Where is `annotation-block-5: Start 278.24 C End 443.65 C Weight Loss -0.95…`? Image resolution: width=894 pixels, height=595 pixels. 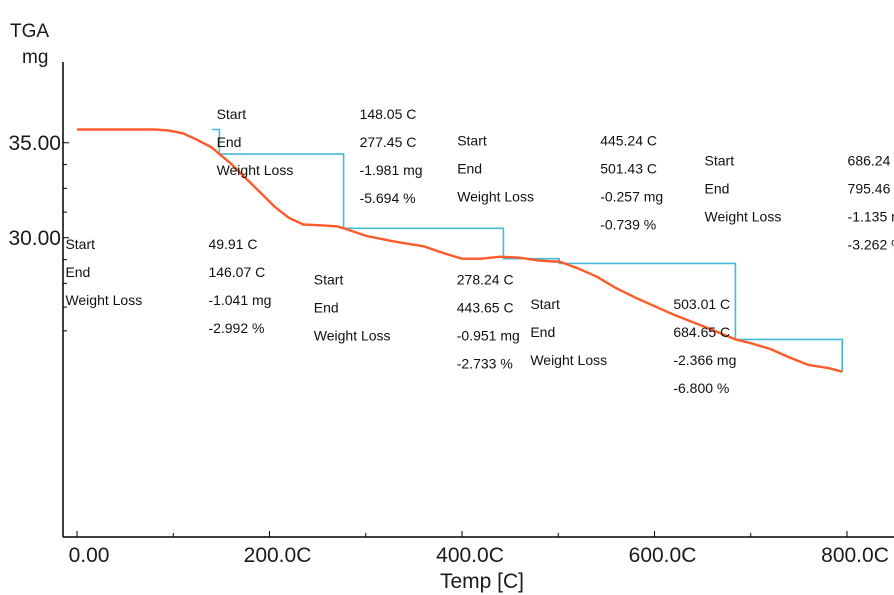 annotation-block-5: Start 278.24 C End 443.65 C Weight Loss -0.95… is located at coordinates (417, 321).